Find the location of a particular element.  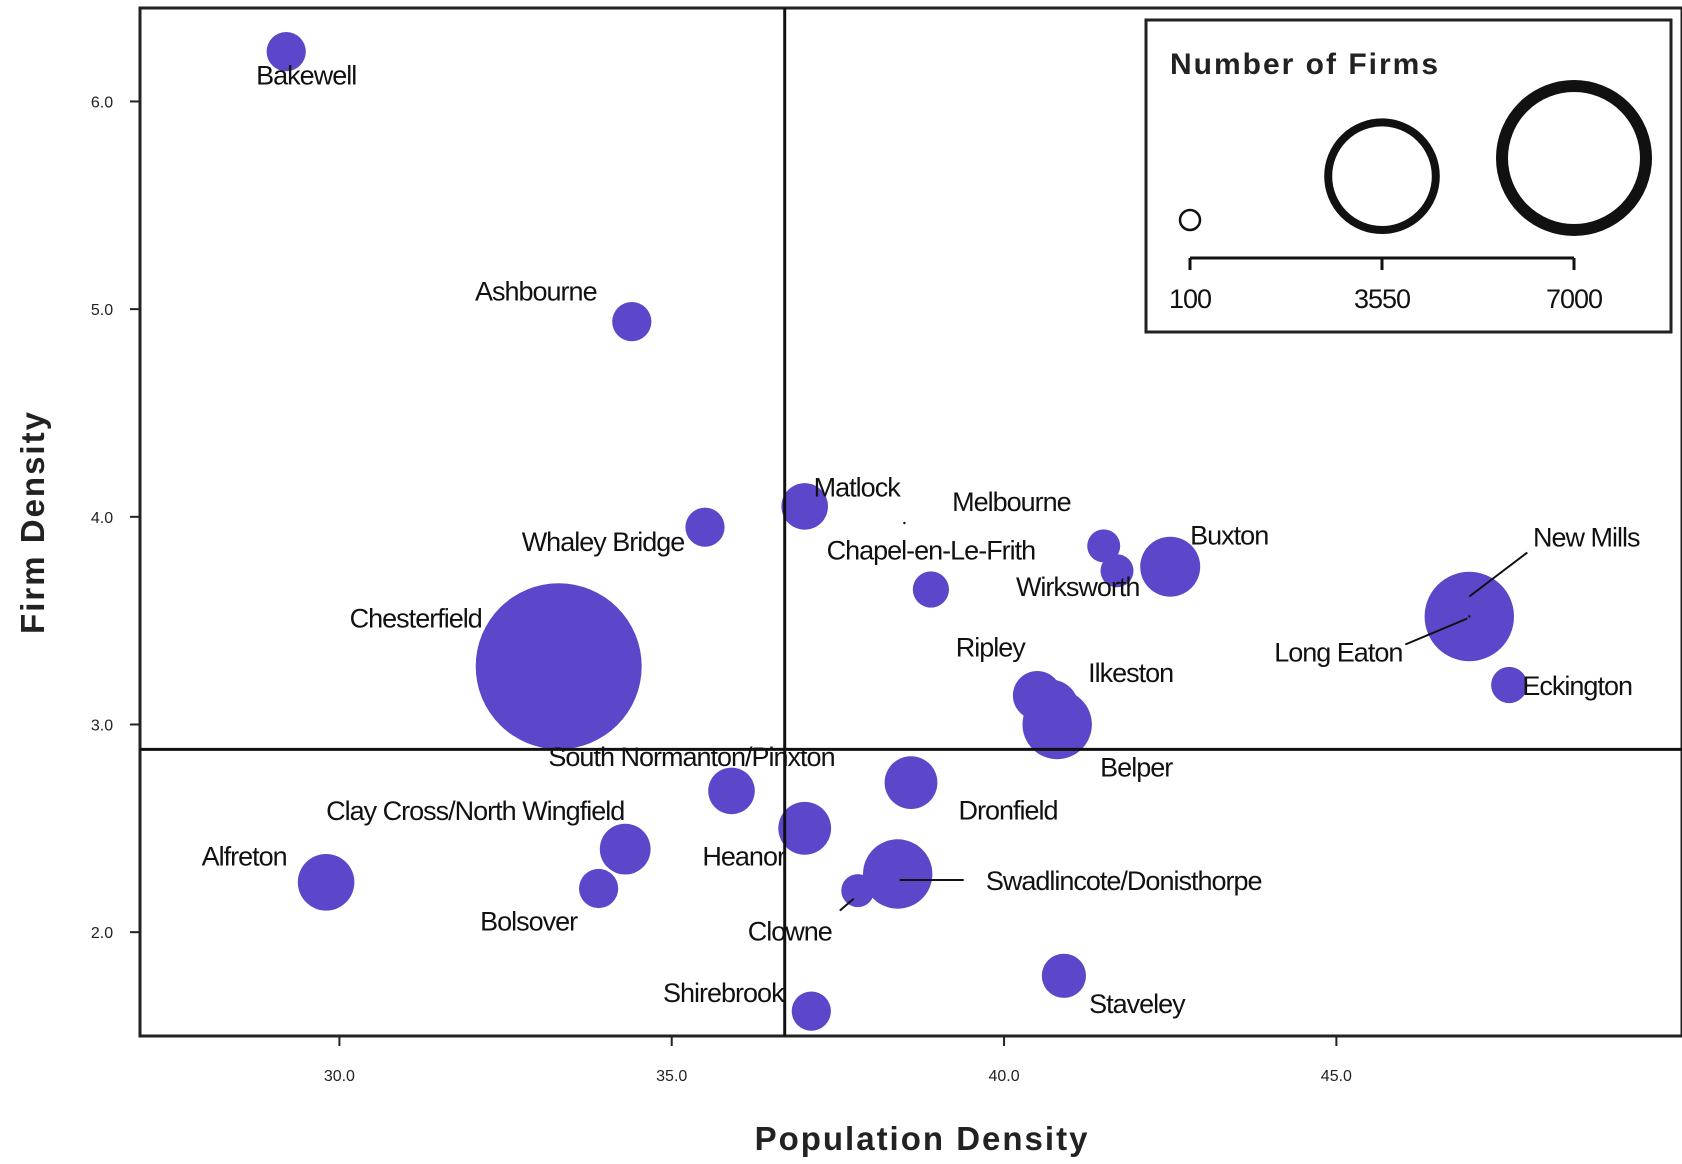

y-tick-label: 6.0 is located at coordinates (102, 102).